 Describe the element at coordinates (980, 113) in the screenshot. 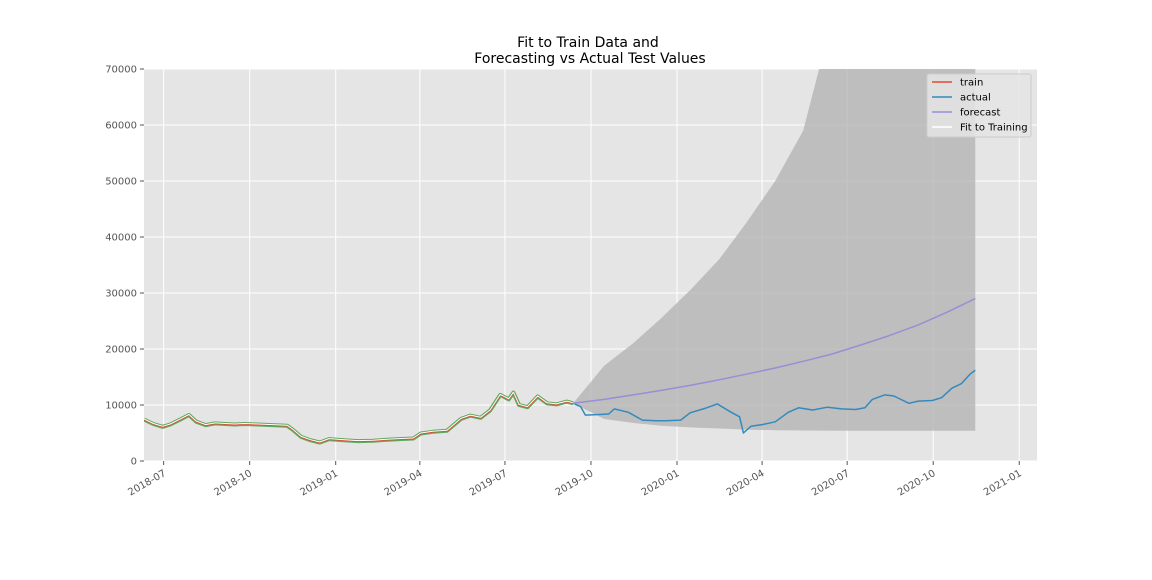

I see `legend-label: forecast` at that location.